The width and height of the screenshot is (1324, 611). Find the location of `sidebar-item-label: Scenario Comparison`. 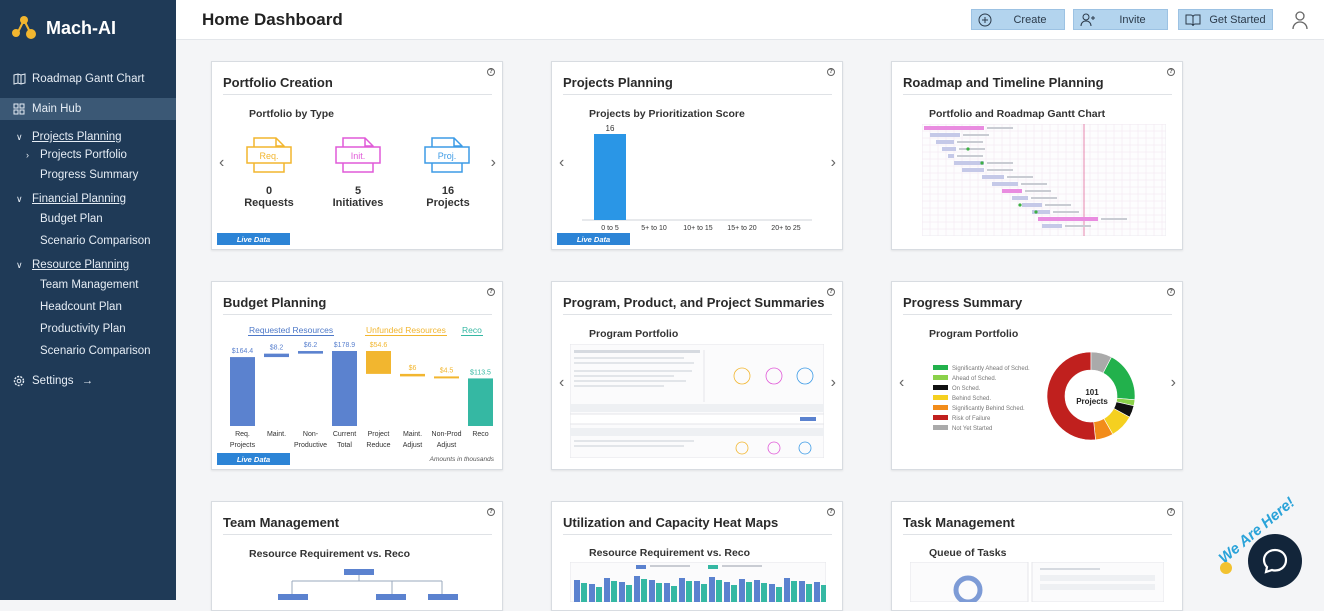

sidebar-item-label: Scenario Comparison is located at coordinates (95, 351).